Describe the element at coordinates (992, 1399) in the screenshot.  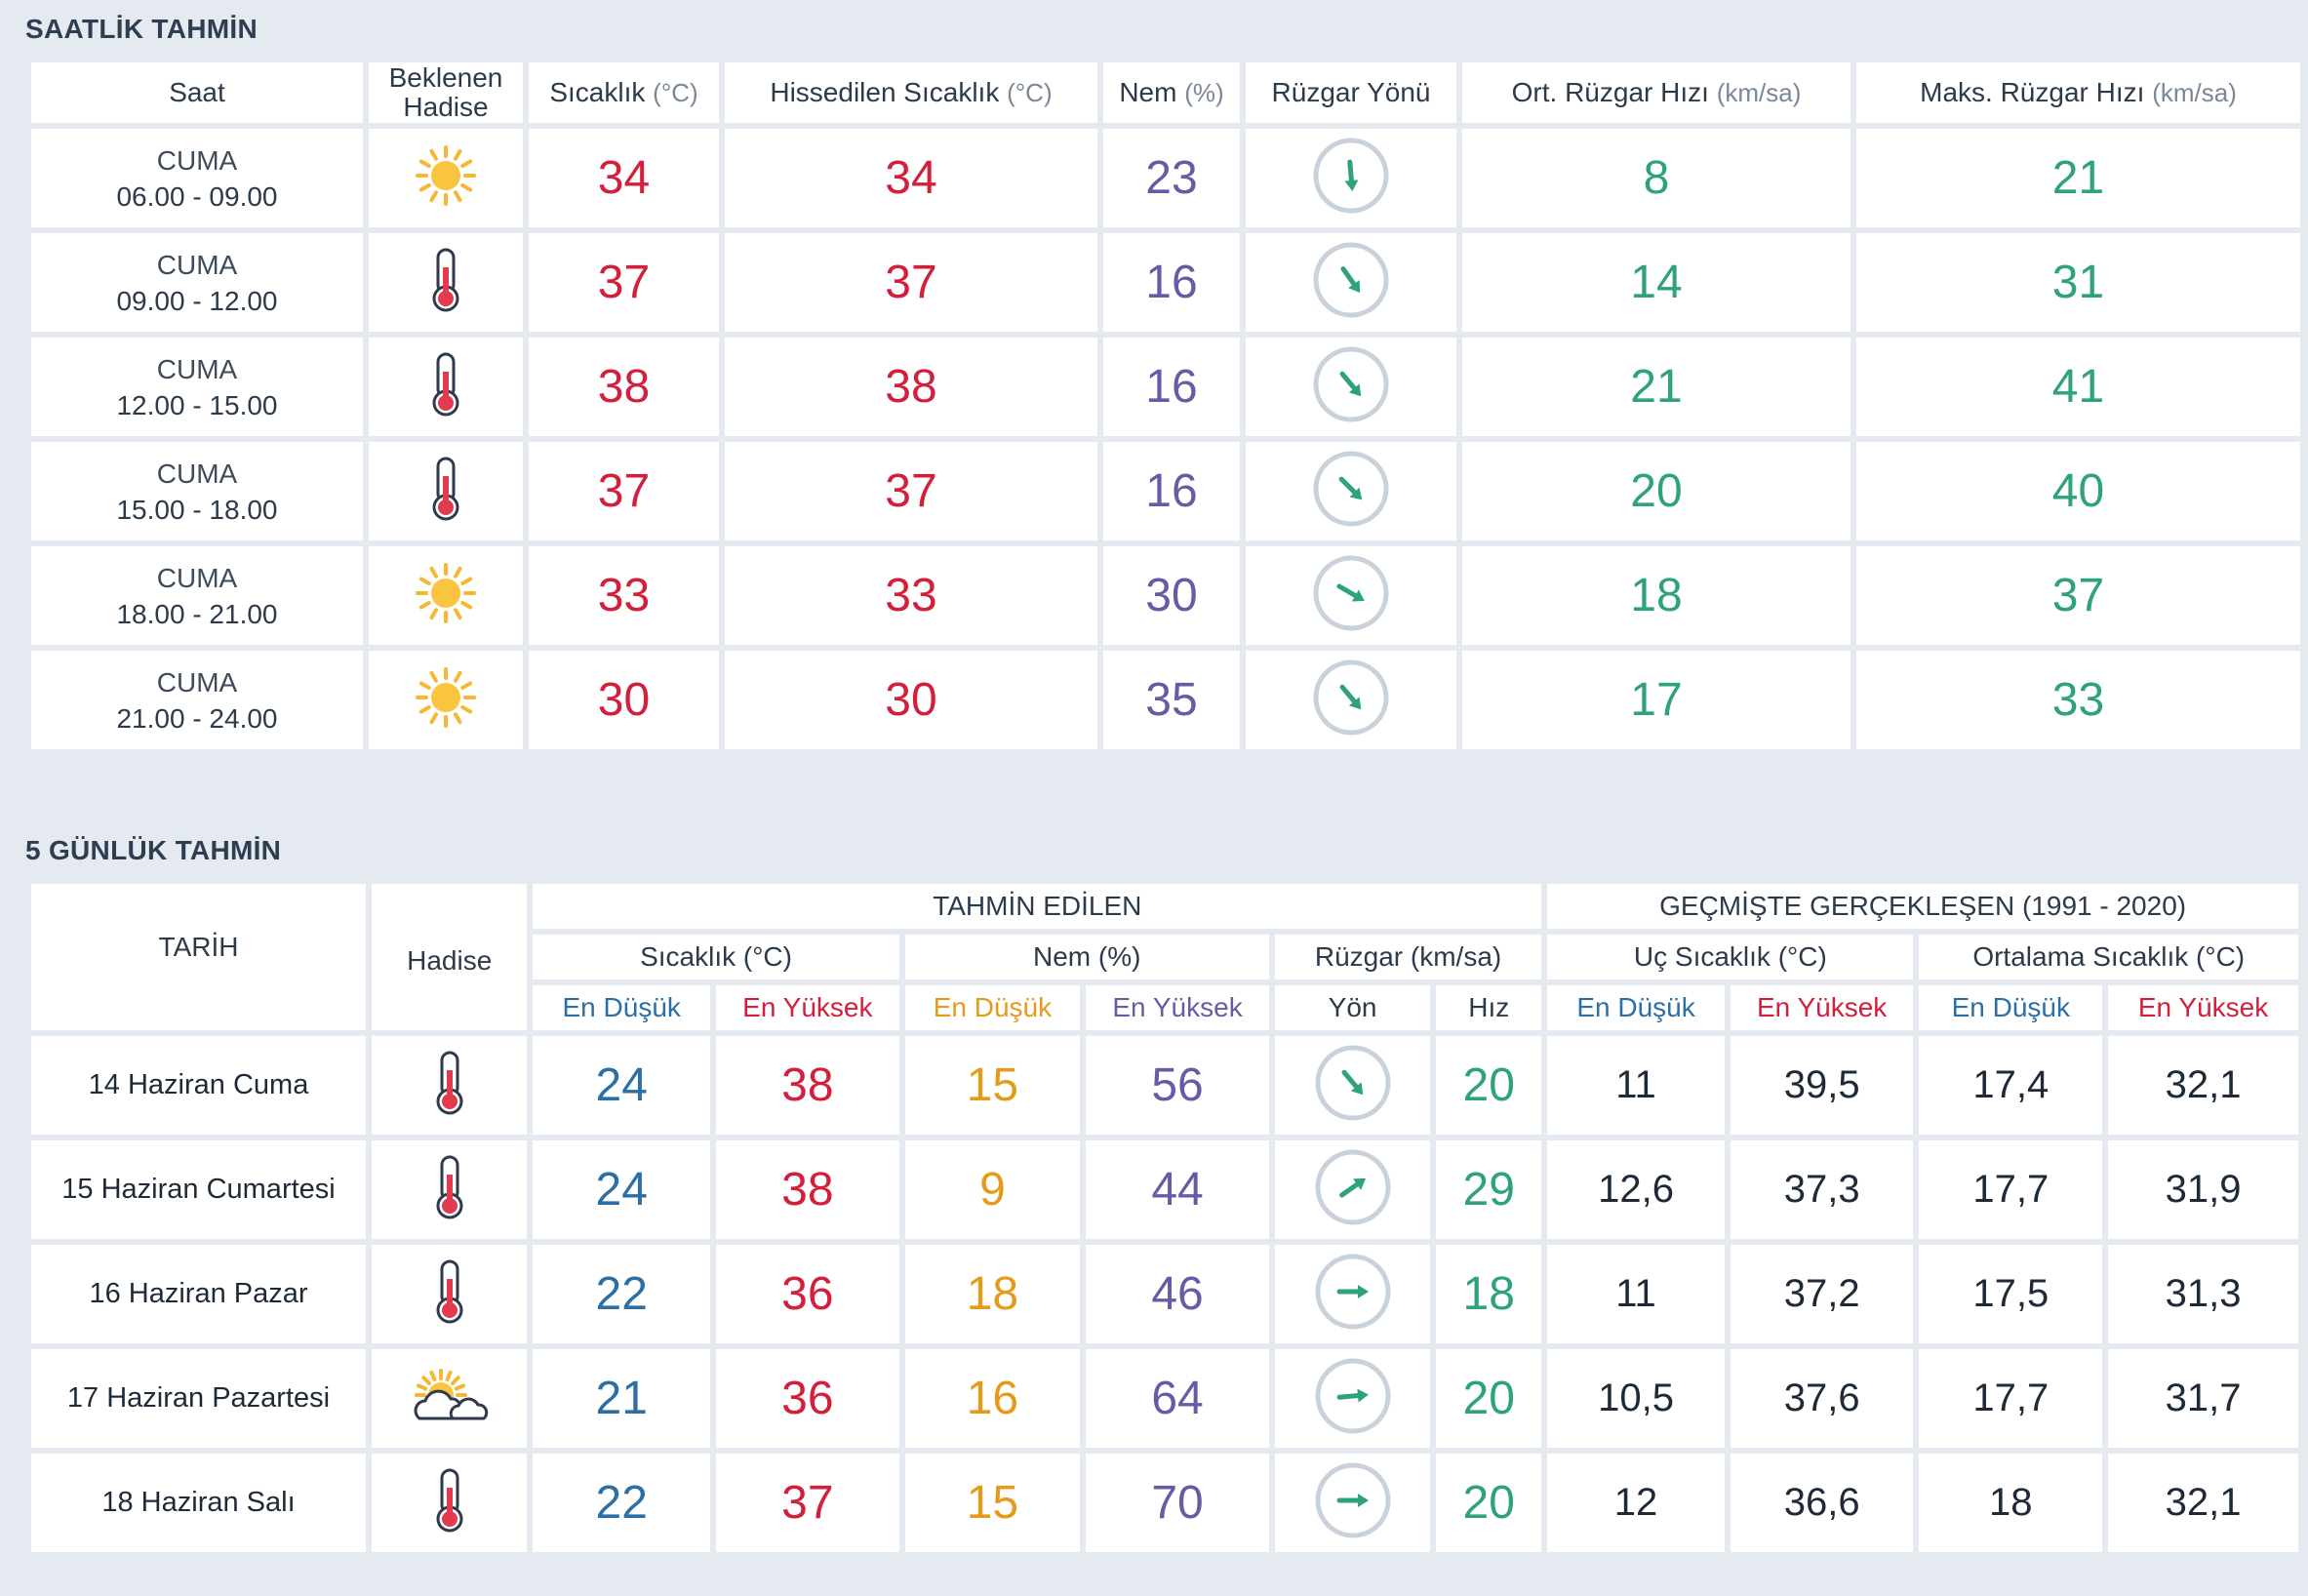
I see `humidity-min-value: 16` at that location.